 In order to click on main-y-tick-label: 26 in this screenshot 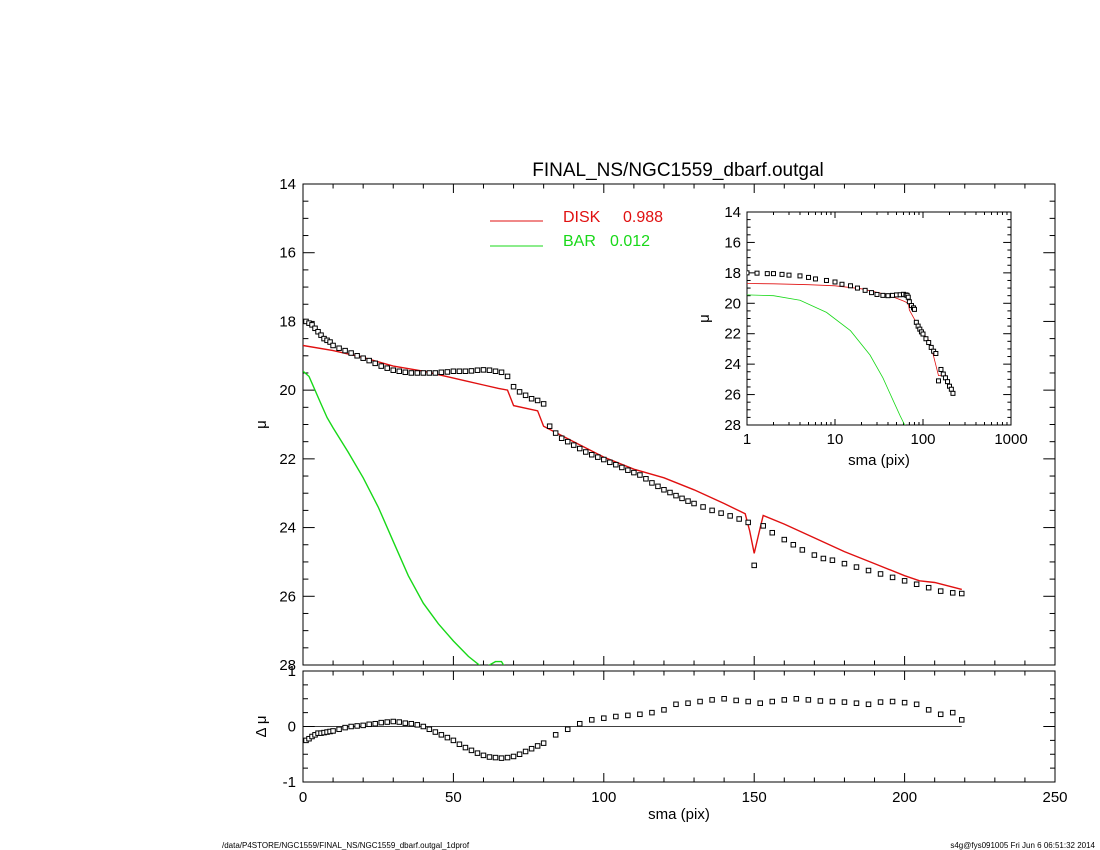, I will do `click(287, 596)`.